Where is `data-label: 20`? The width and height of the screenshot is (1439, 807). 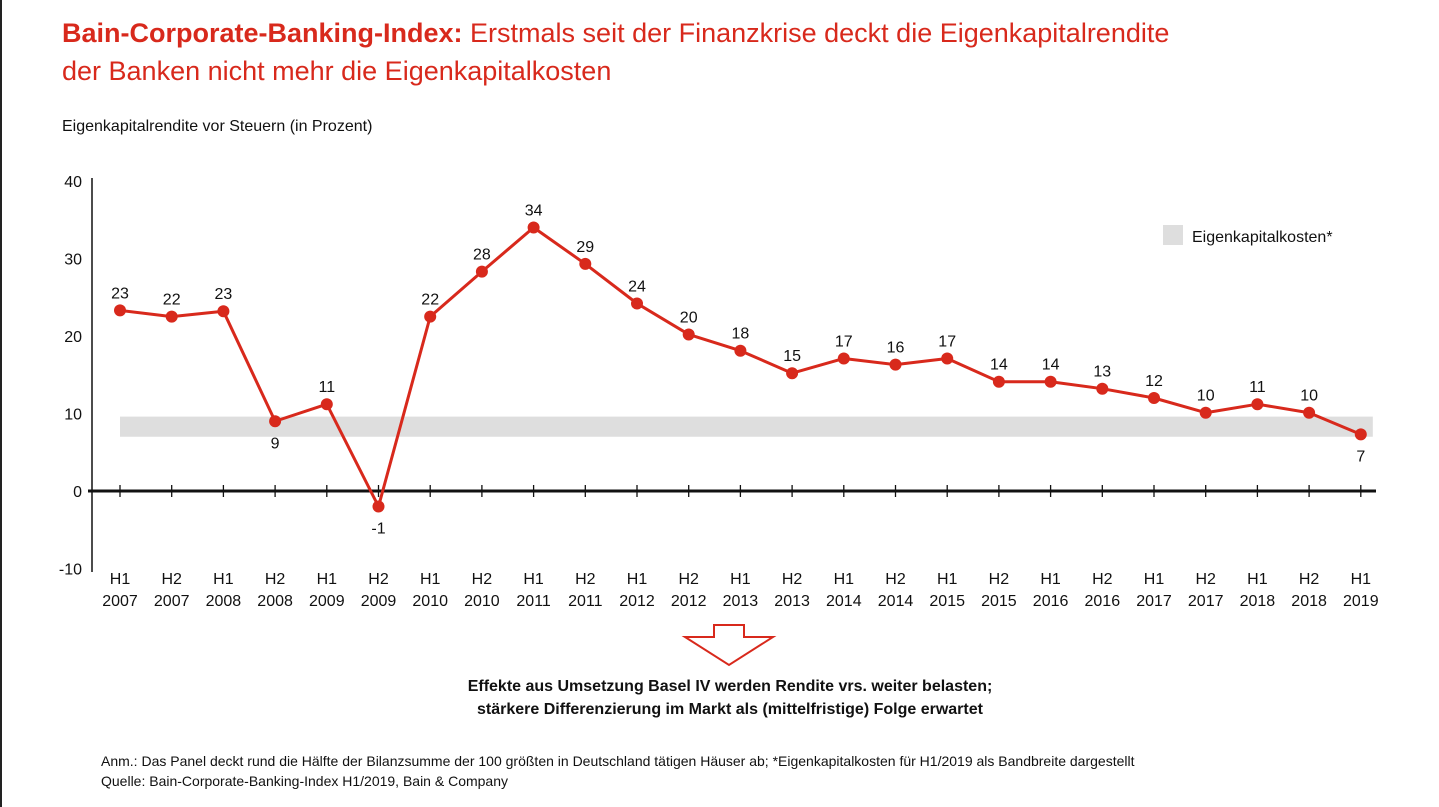 data-label: 20 is located at coordinates (689, 317).